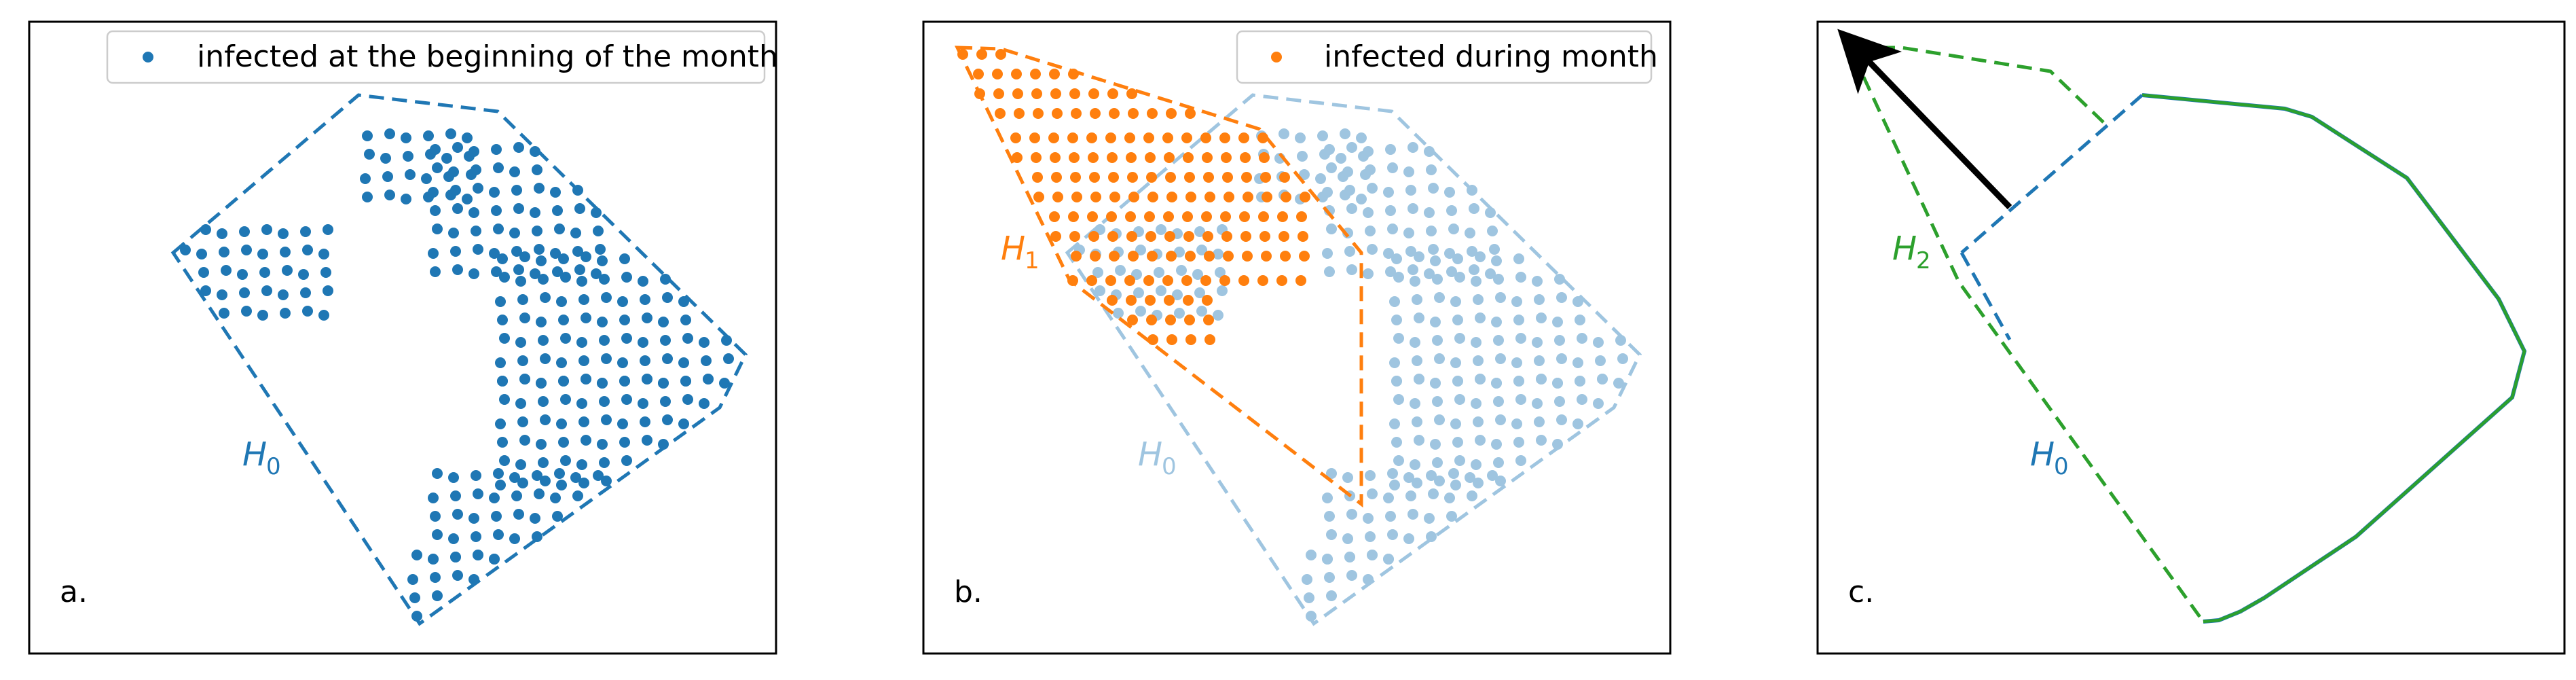  What do you see at coordinates (442, 57) in the screenshot?
I see `legend-a: infected at the beginning of the month` at bounding box center [442, 57].